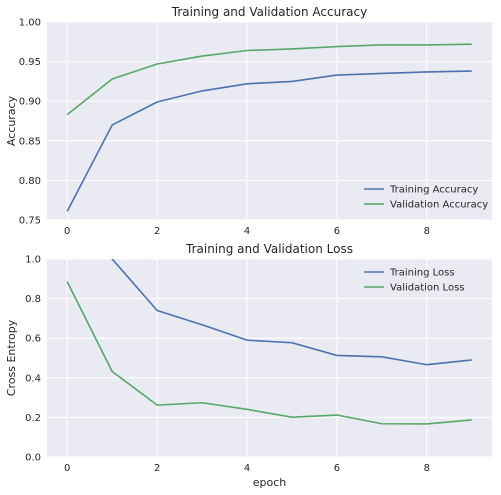 This screenshot has height=495, width=501. What do you see at coordinates (11, 357) in the screenshot?
I see `loss-y-axis-label: Cross Entropy` at bounding box center [11, 357].